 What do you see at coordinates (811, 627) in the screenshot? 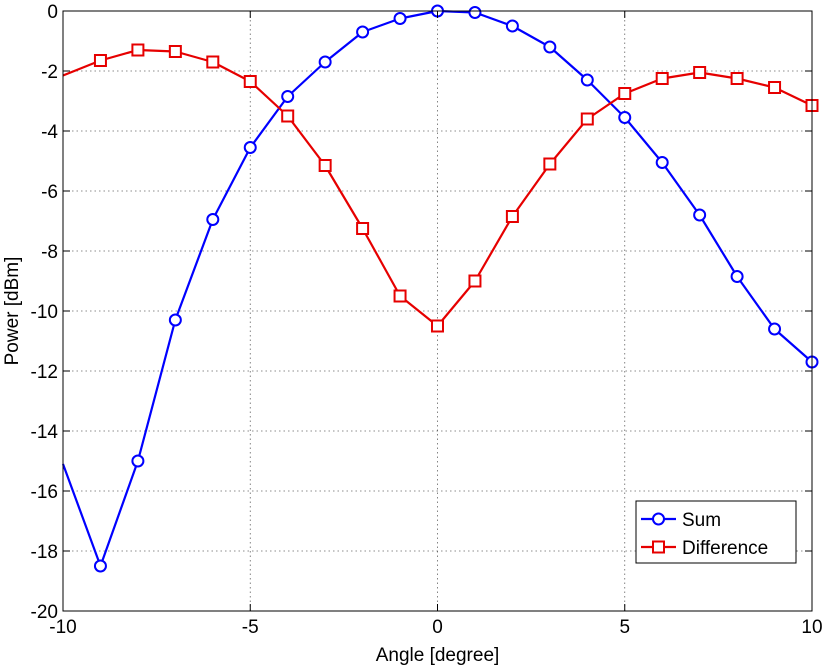
I see `x-tick-label: 10` at bounding box center [811, 627].